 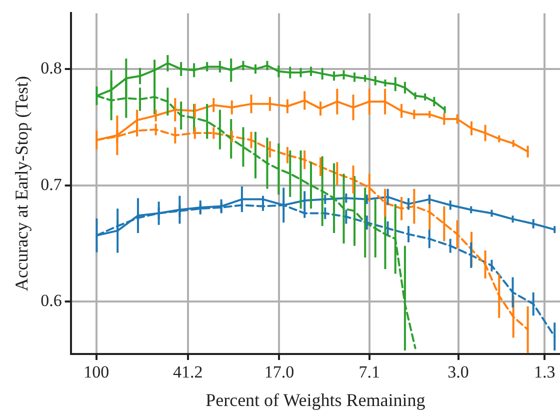 I want to click on x-axis-title: Percent of Weights Remaining, so click(x=316, y=400).